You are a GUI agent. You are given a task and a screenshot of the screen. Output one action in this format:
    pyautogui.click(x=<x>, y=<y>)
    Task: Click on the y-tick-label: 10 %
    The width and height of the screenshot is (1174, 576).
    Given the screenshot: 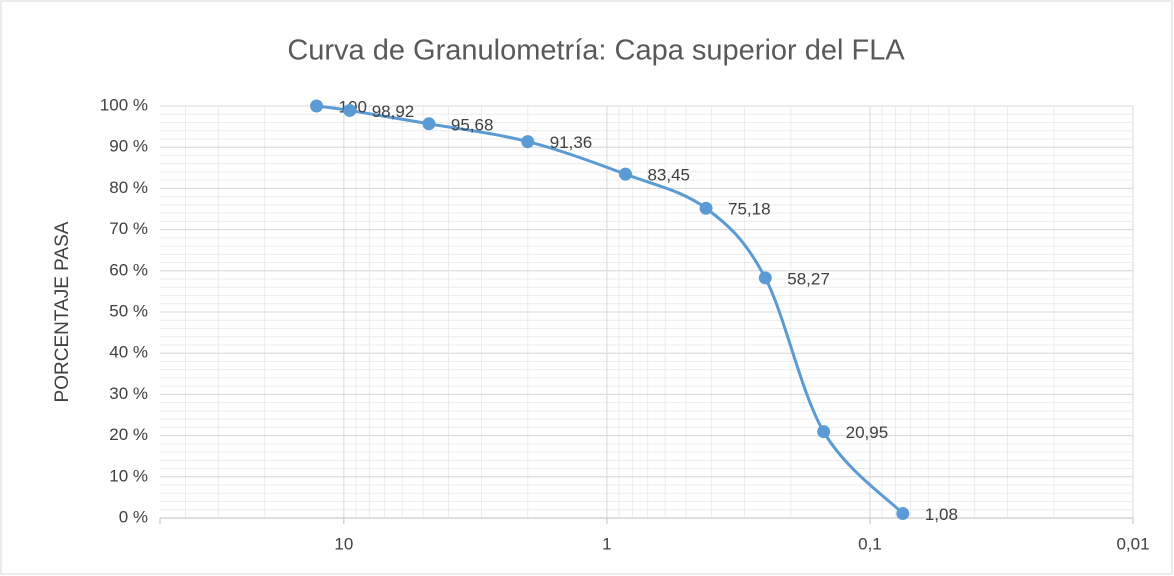 What is the action you would take?
    pyautogui.click(x=128, y=475)
    